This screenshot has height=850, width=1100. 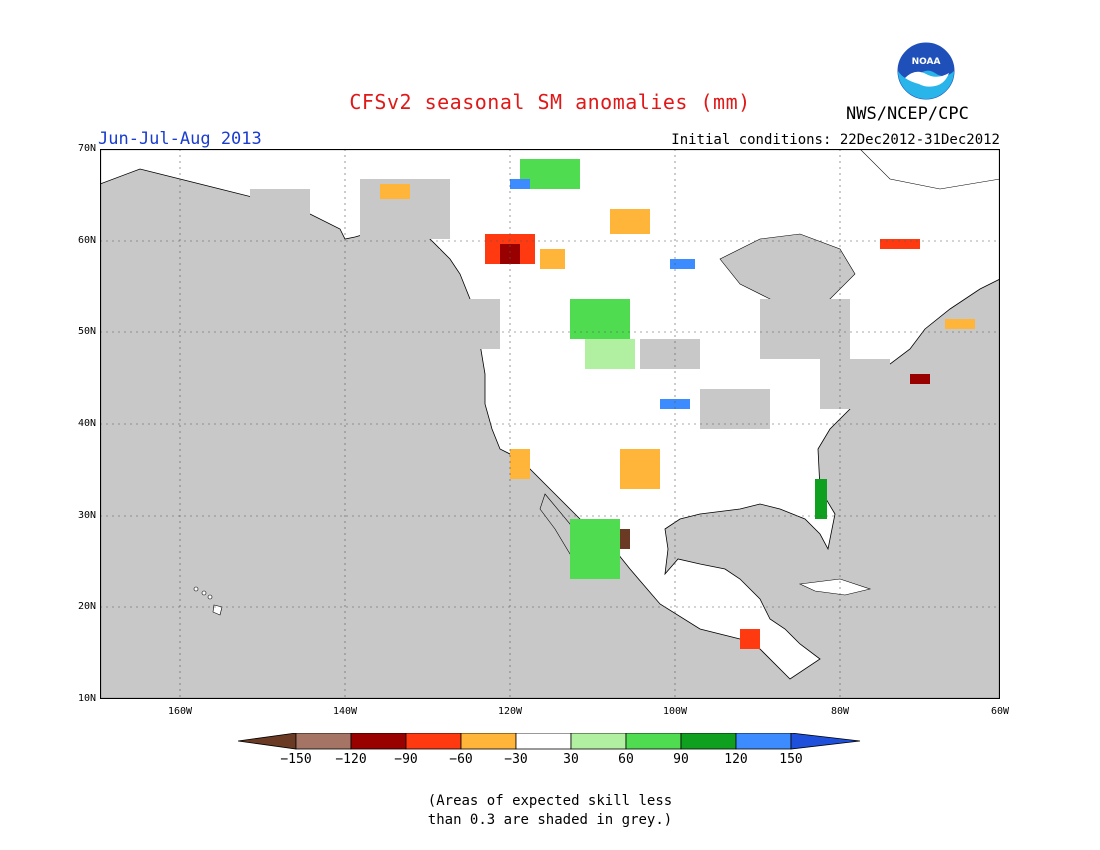 I want to click on lon-label-100w: 100W, so click(x=675, y=711).